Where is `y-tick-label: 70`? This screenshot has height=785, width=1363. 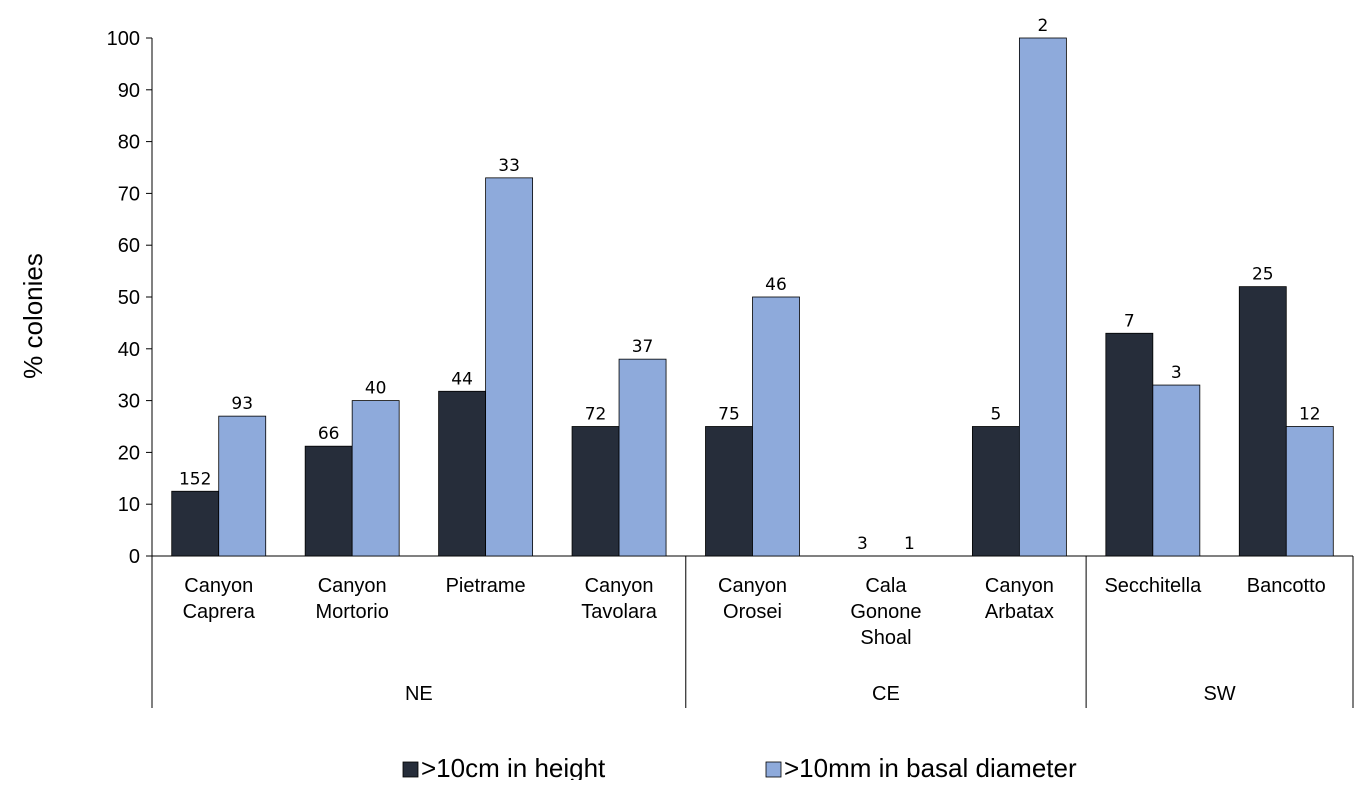
y-tick-label: 70 is located at coordinates (129, 194).